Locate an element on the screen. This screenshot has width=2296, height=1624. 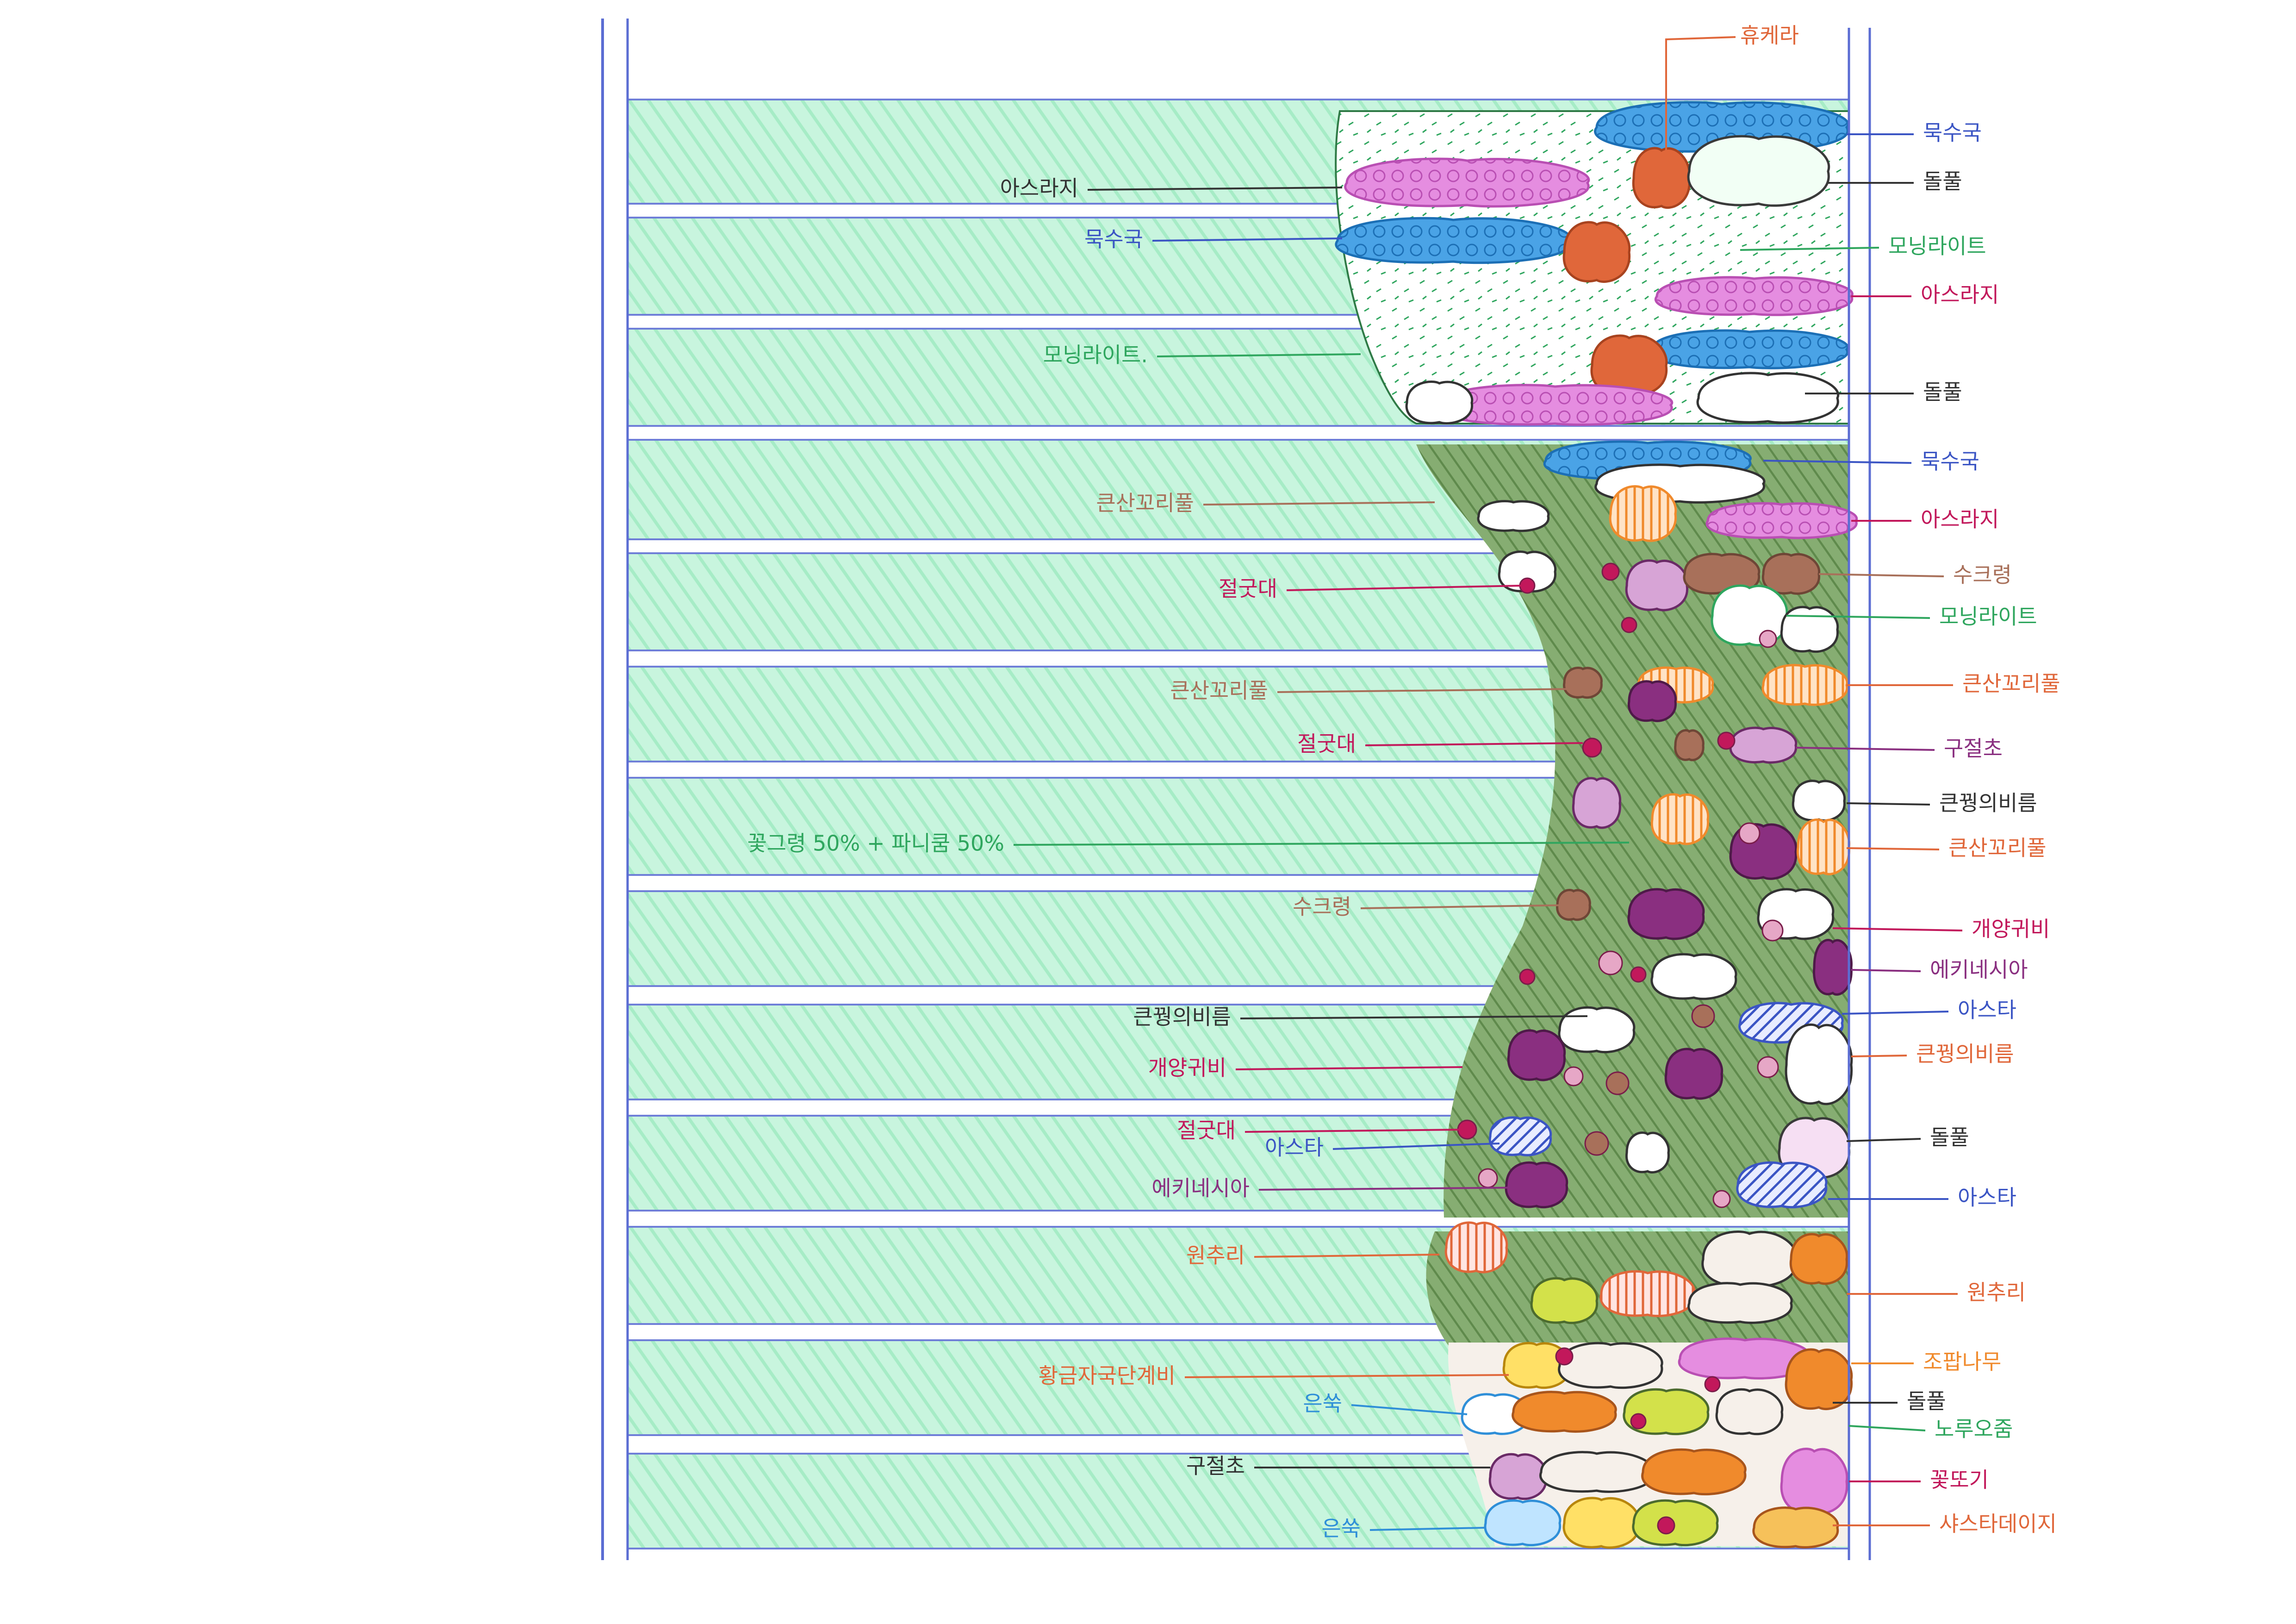
eunssuk-cluster is located at coordinates (1523, 1523).